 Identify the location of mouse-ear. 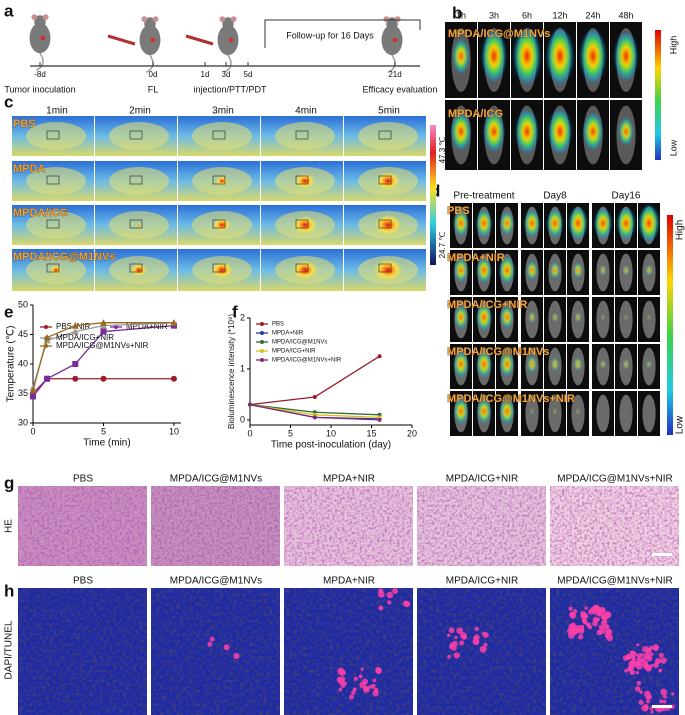
(233, 19).